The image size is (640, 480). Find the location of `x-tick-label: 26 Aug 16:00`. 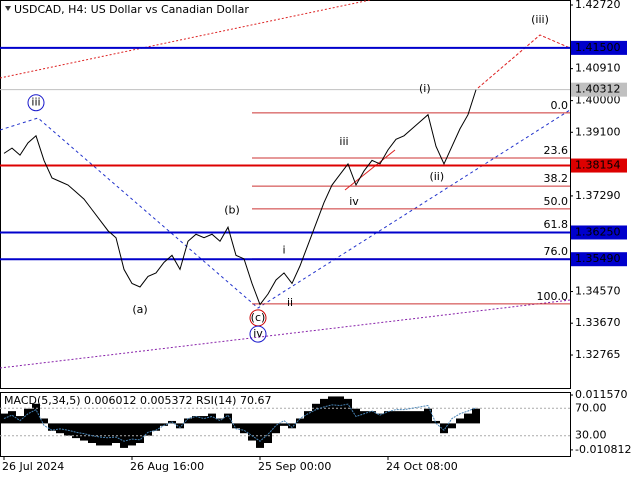

x-tick-label: 26 Aug 16:00 is located at coordinates (167, 466).